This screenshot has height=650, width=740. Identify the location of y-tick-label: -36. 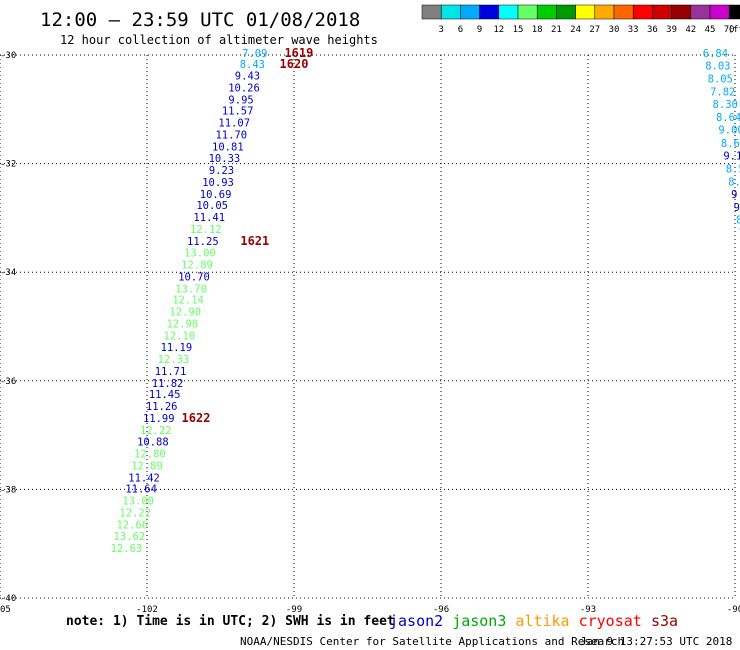
(8, 382).